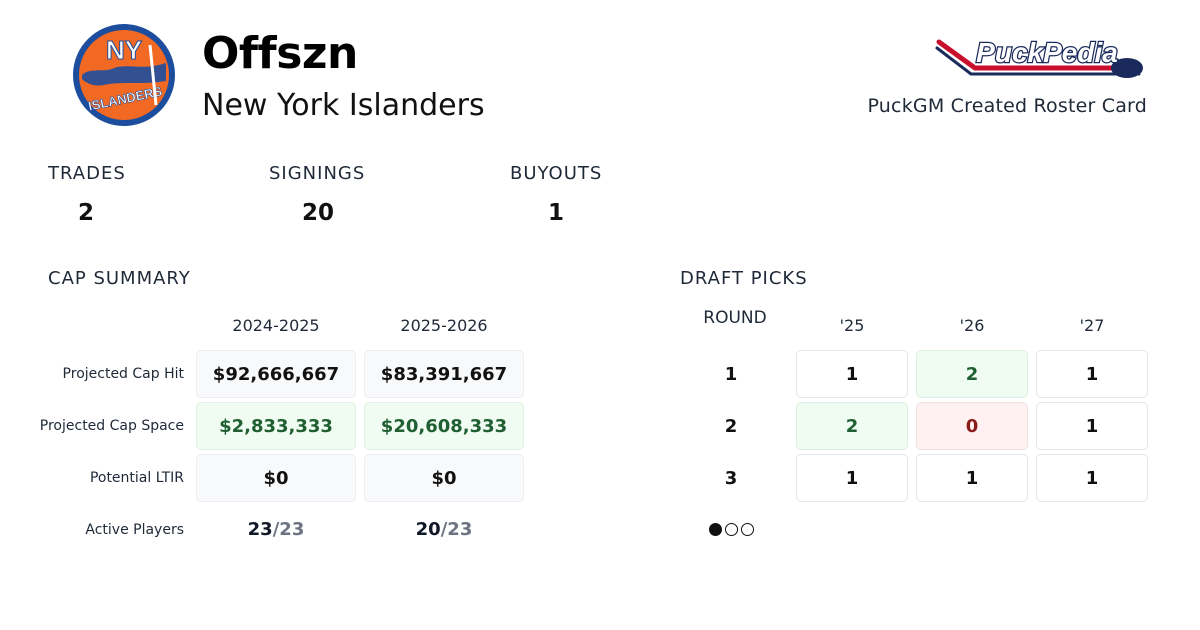  I want to click on year-header: '26, so click(972, 325).